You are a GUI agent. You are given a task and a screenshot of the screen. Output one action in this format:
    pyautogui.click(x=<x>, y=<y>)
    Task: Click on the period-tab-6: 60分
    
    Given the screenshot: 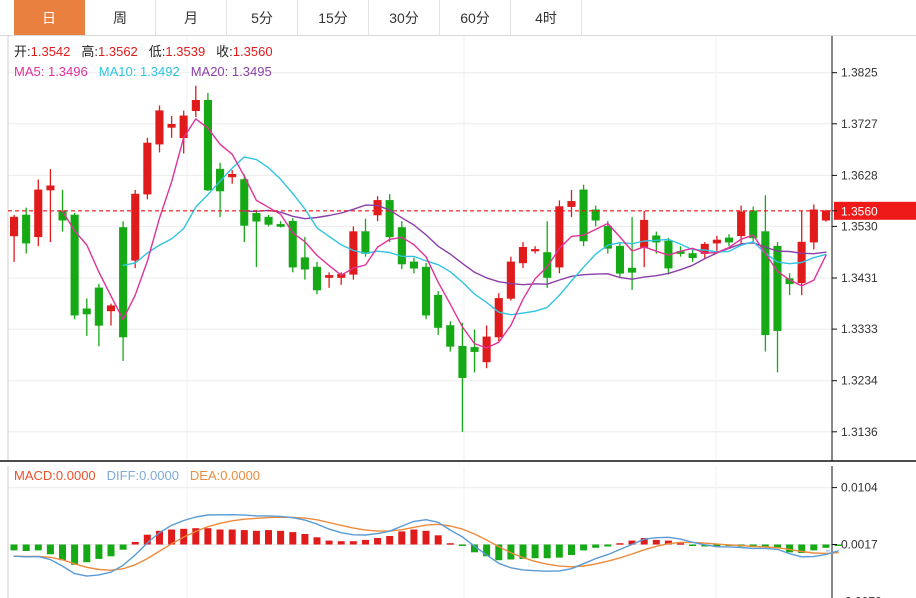 What is the action you would take?
    pyautogui.click(x=475, y=17)
    